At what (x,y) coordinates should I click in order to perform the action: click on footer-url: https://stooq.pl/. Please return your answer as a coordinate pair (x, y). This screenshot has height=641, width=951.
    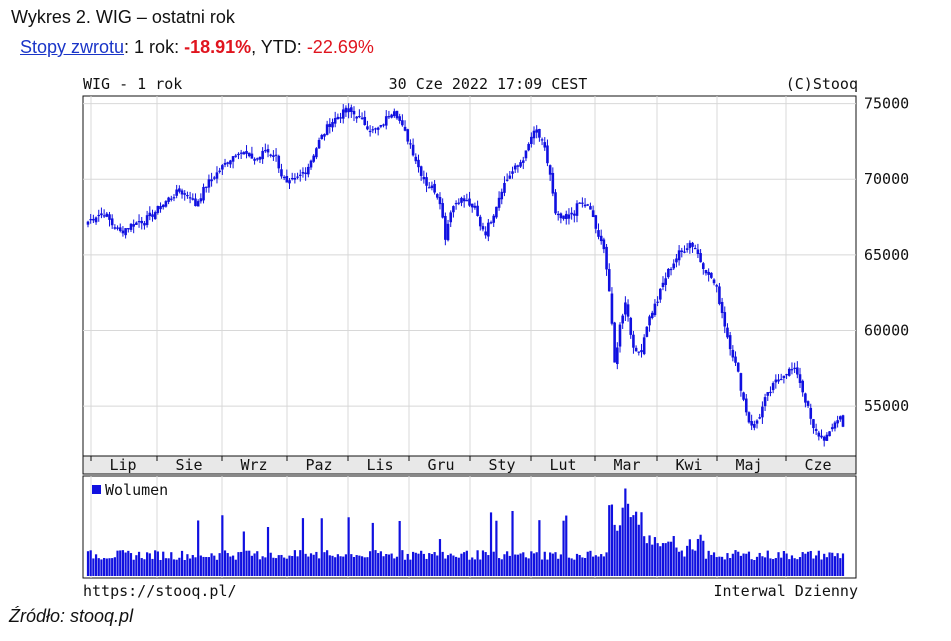
    Looking at the image, I should click on (160, 591).